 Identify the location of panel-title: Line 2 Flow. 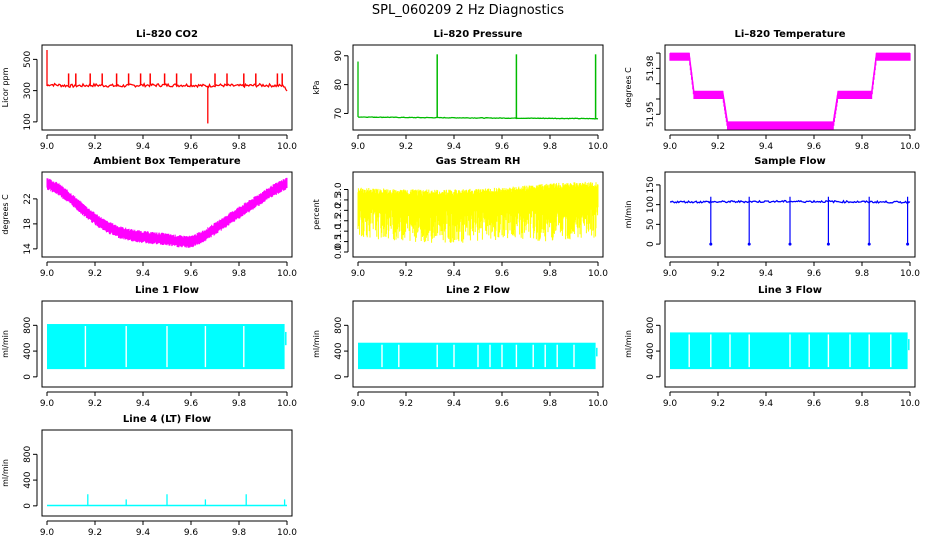
(478, 290).